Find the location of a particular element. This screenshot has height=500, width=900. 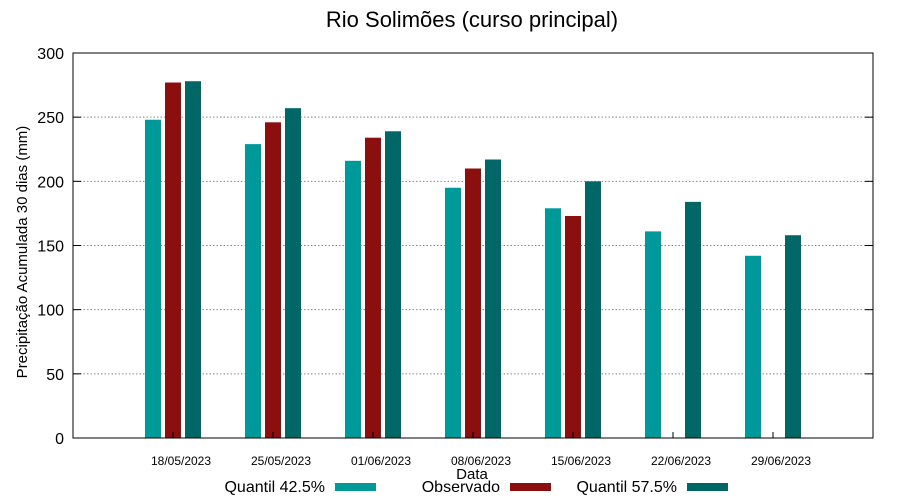

chart-title: Rio Solimões (curso principal) is located at coordinates (472, 19).